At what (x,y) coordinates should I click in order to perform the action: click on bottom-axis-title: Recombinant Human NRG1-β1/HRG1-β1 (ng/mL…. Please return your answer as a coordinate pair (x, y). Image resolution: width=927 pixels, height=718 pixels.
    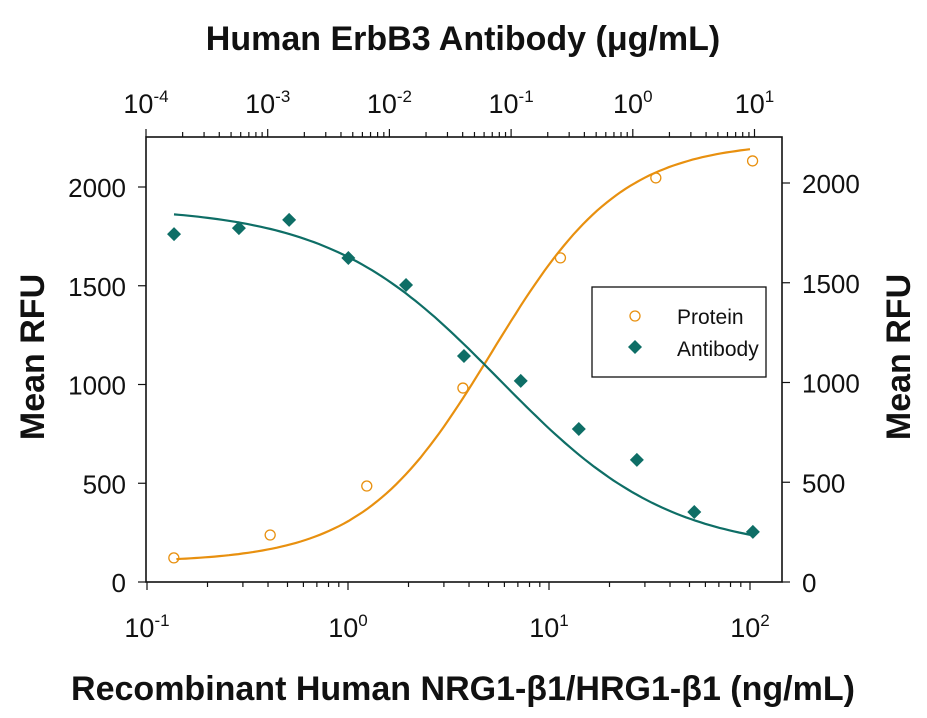
    Looking at the image, I should click on (463, 689).